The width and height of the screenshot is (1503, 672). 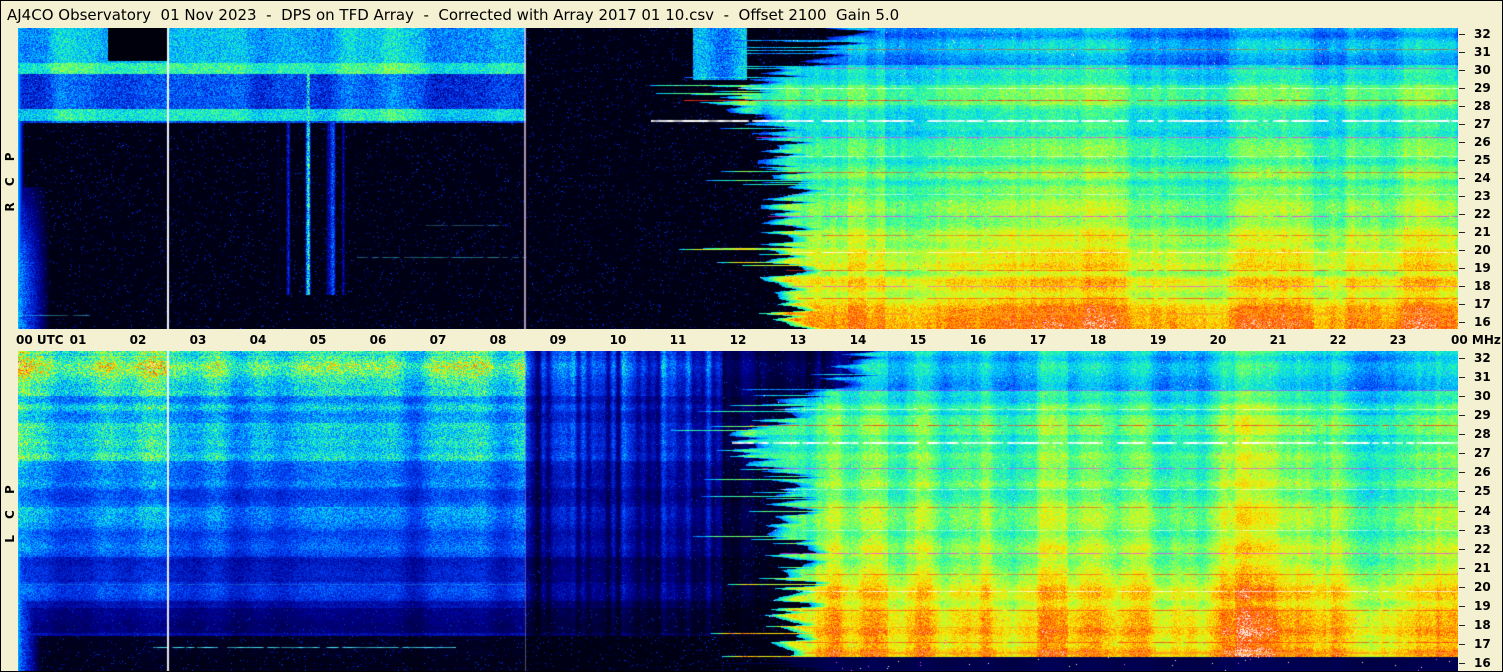 I want to click on time-axis-hour-label: 18, so click(x=1098, y=340).